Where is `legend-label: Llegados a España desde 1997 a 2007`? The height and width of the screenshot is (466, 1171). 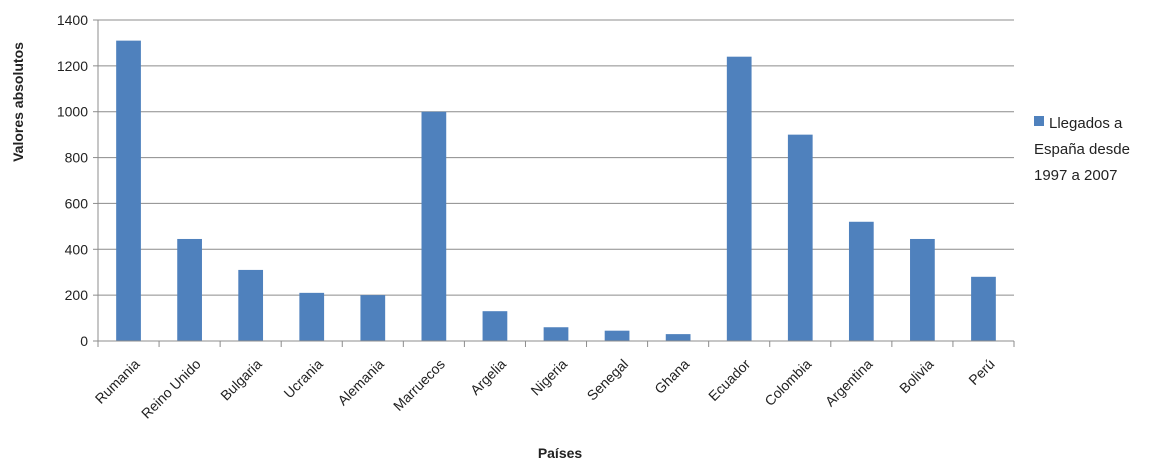
legend-label: Llegados a España desde 1997 a 2007 is located at coordinates (1082, 149).